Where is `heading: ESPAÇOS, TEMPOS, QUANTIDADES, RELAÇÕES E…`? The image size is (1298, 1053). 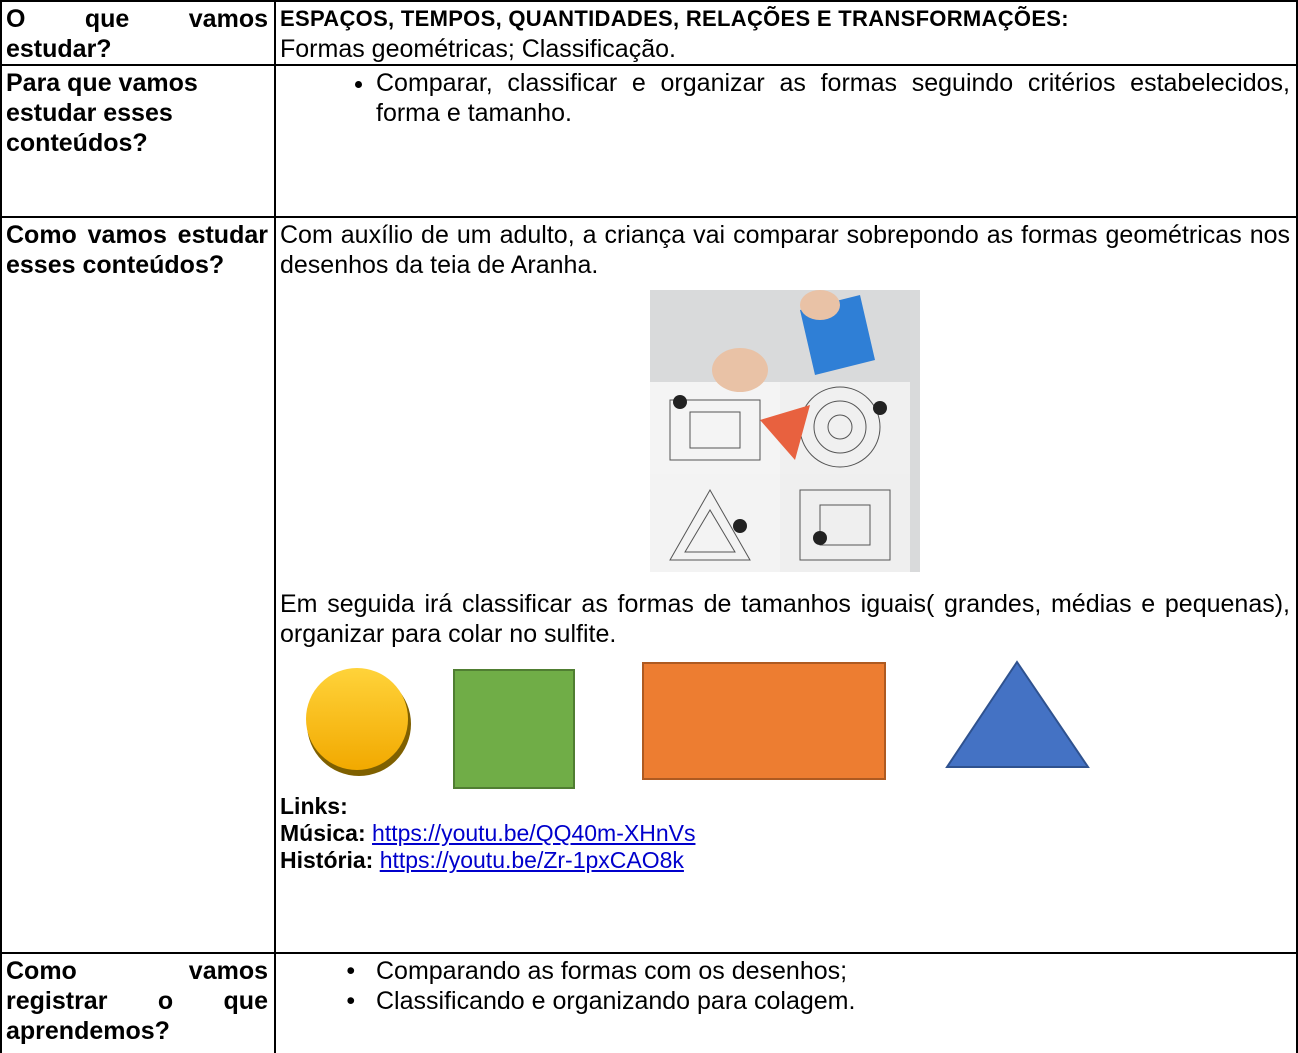 heading: ESPAÇOS, TEMPOS, QUANTIDADES, RELAÇÕES E… is located at coordinates (674, 18).